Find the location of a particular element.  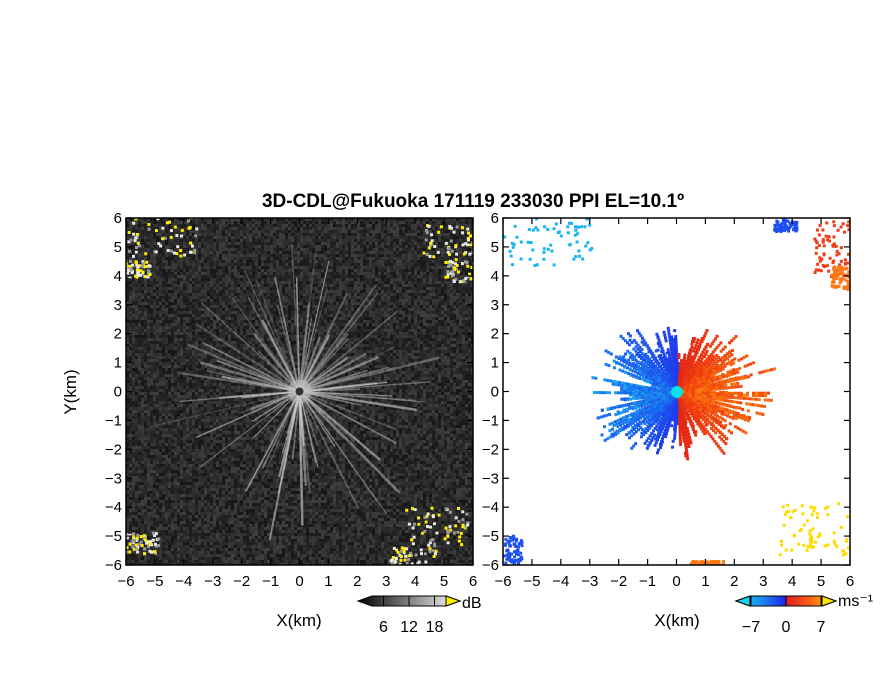

reflectivity-colorbar-tick-label: 18 is located at coordinates (435, 627).